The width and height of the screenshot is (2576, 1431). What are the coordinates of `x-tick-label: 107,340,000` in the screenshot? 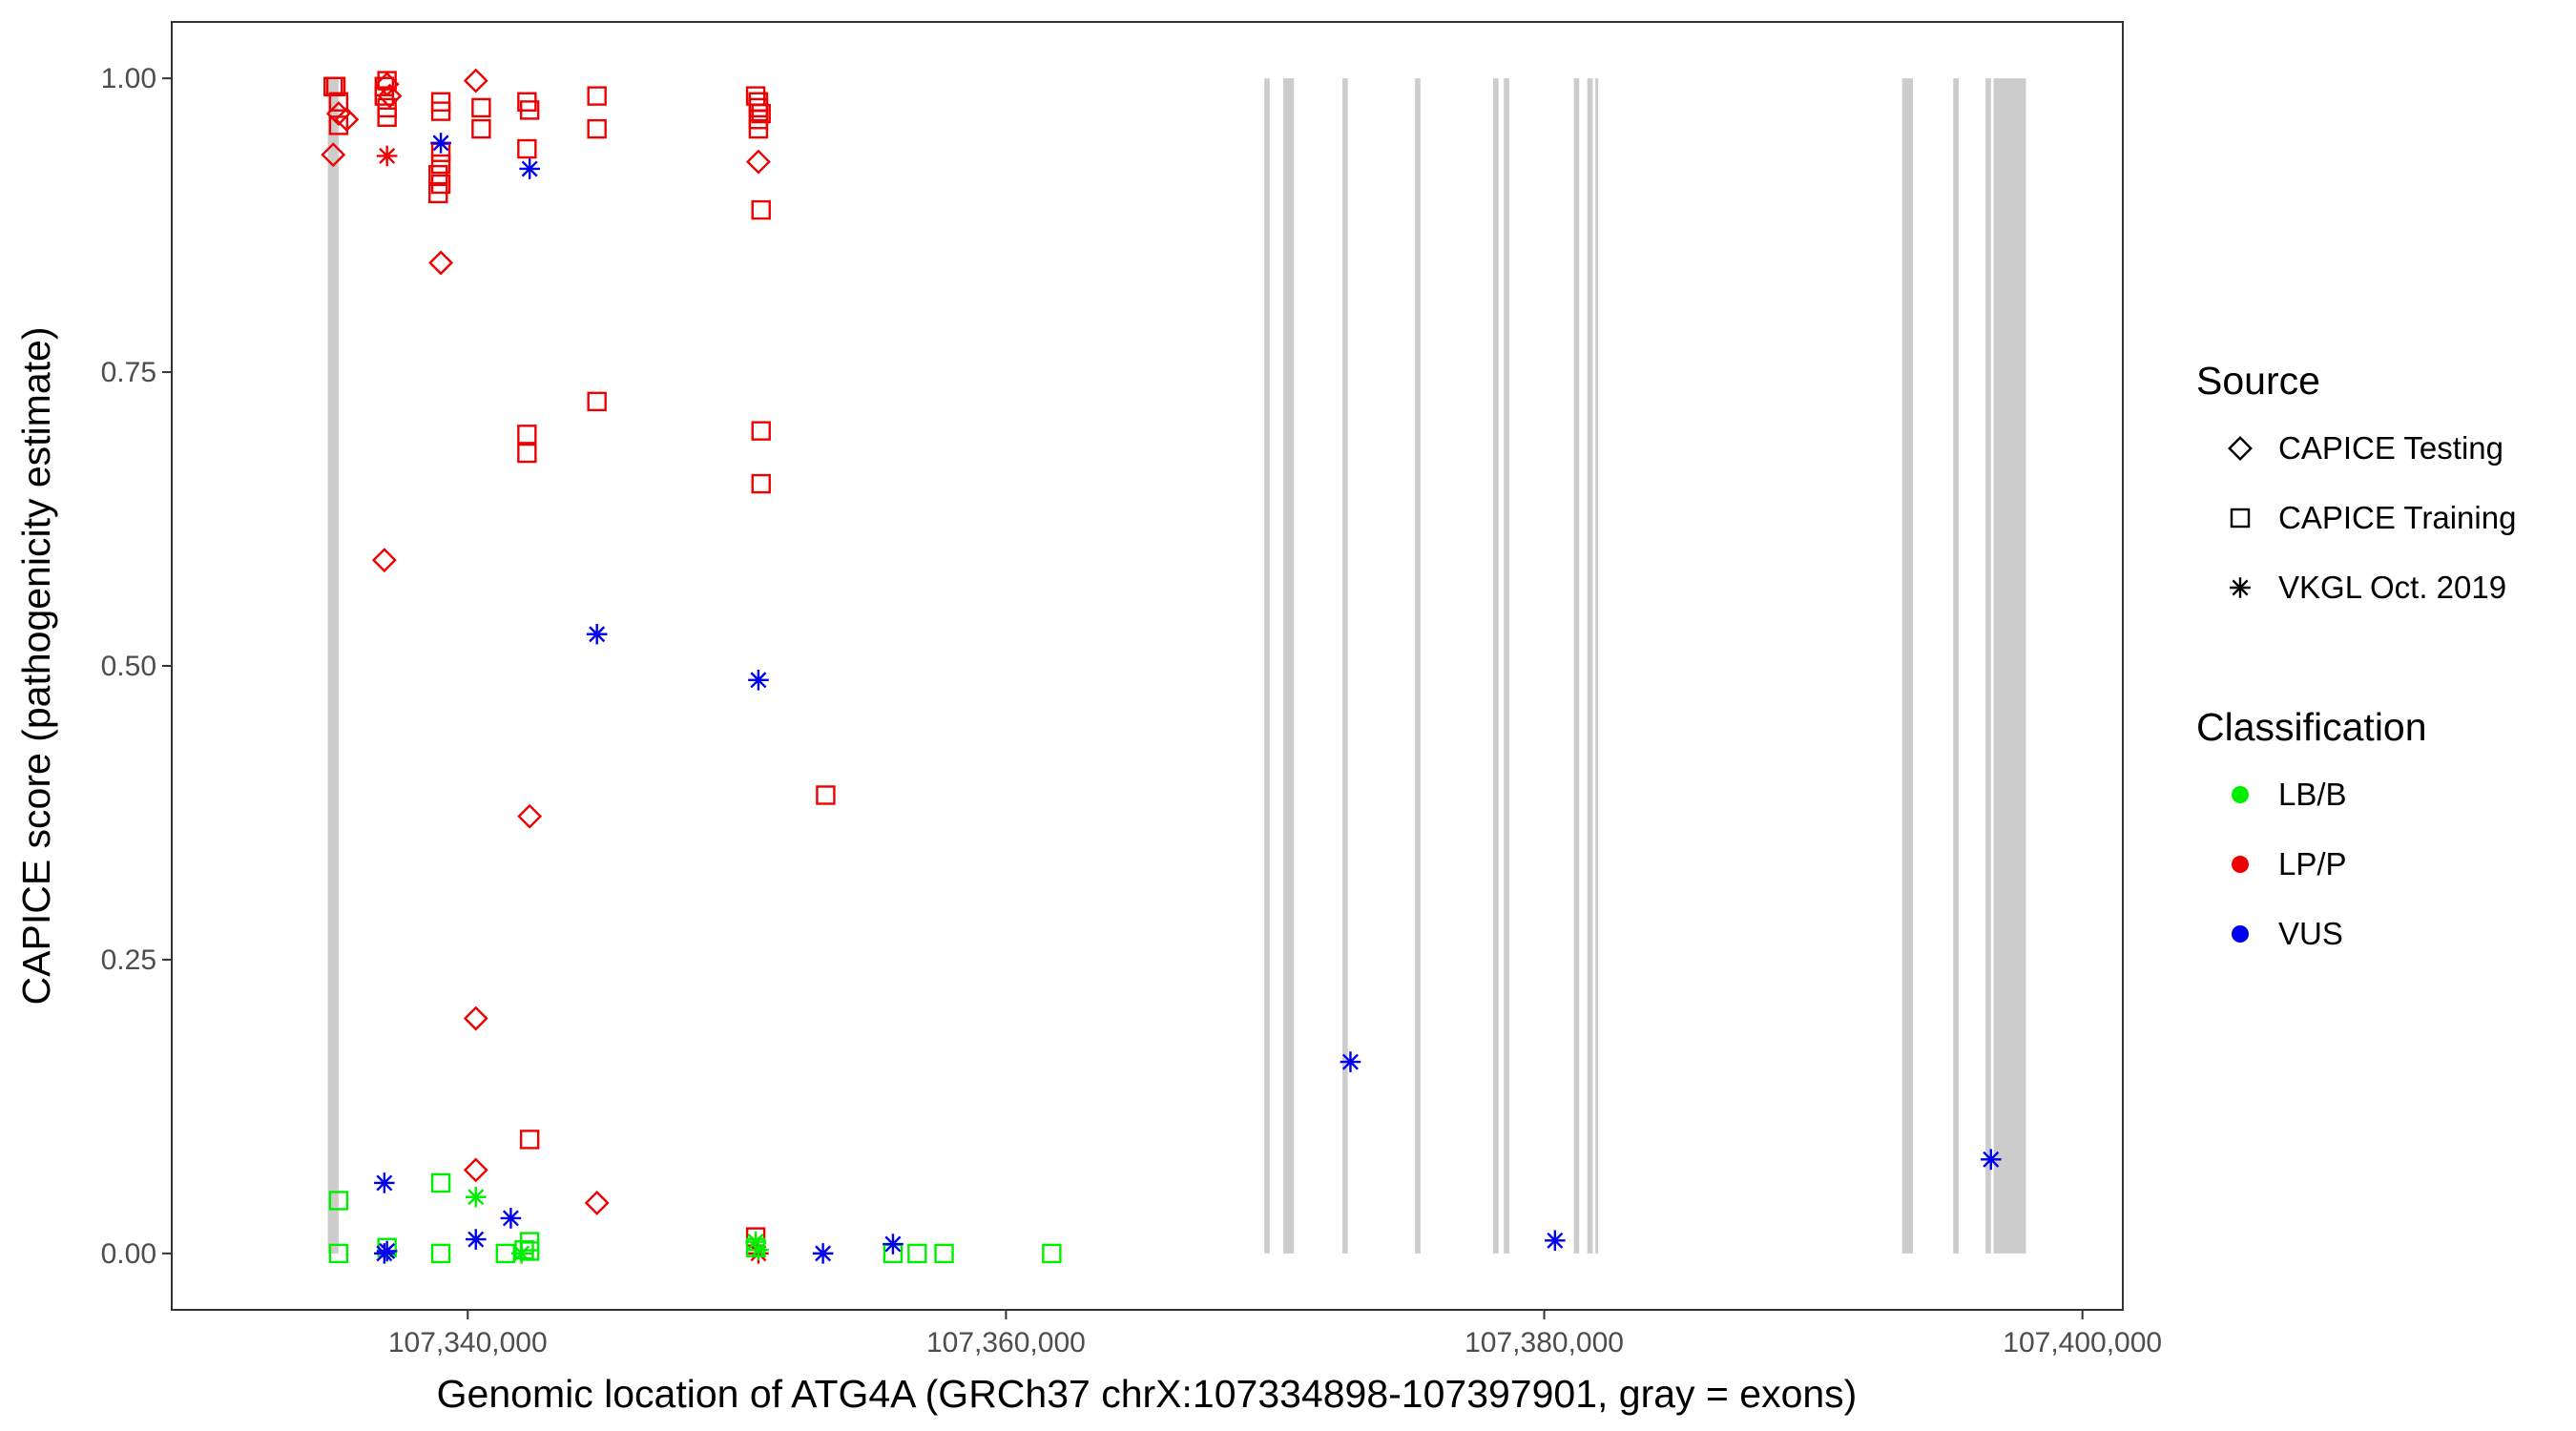 It's located at (468, 1342).